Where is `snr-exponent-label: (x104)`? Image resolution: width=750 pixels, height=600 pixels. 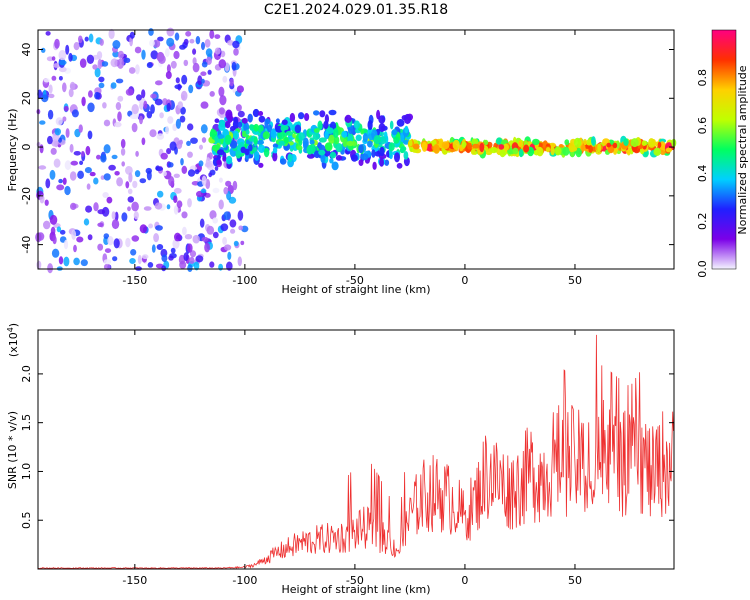
snr-exponent-label: (x104) is located at coordinates (13, 340).